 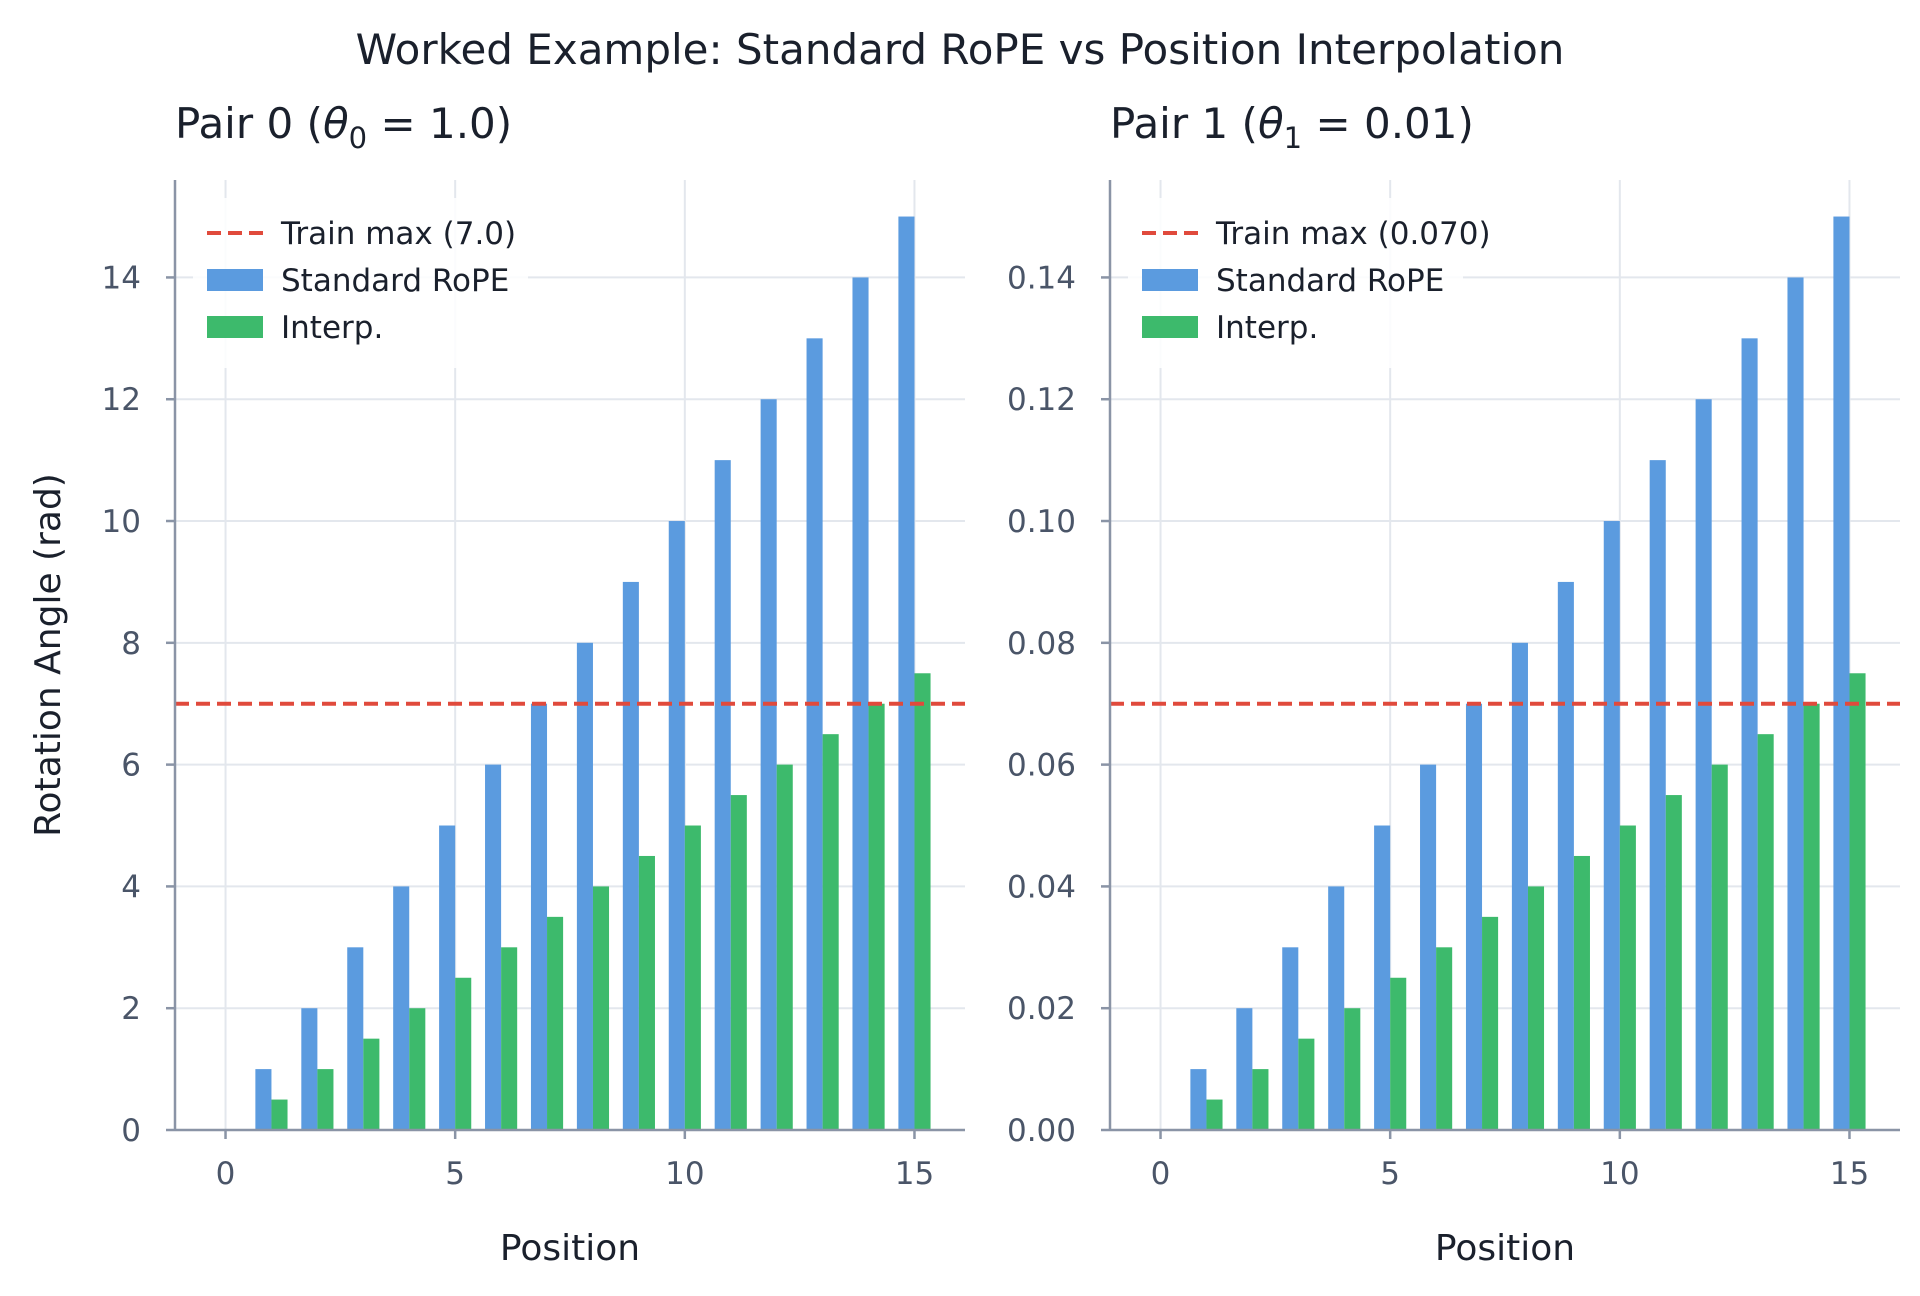 What do you see at coordinates (48, 655) in the screenshot?
I see `y-axis-label: Rotation Angle (rad)` at bounding box center [48, 655].